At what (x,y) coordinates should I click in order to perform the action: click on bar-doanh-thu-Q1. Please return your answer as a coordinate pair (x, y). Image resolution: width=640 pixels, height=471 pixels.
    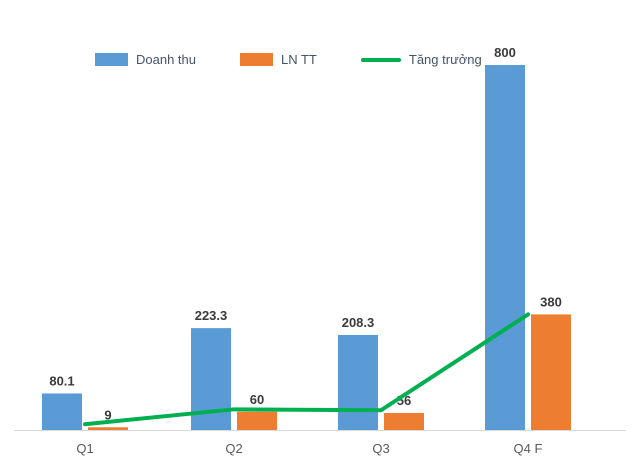
    Looking at the image, I should click on (62, 411).